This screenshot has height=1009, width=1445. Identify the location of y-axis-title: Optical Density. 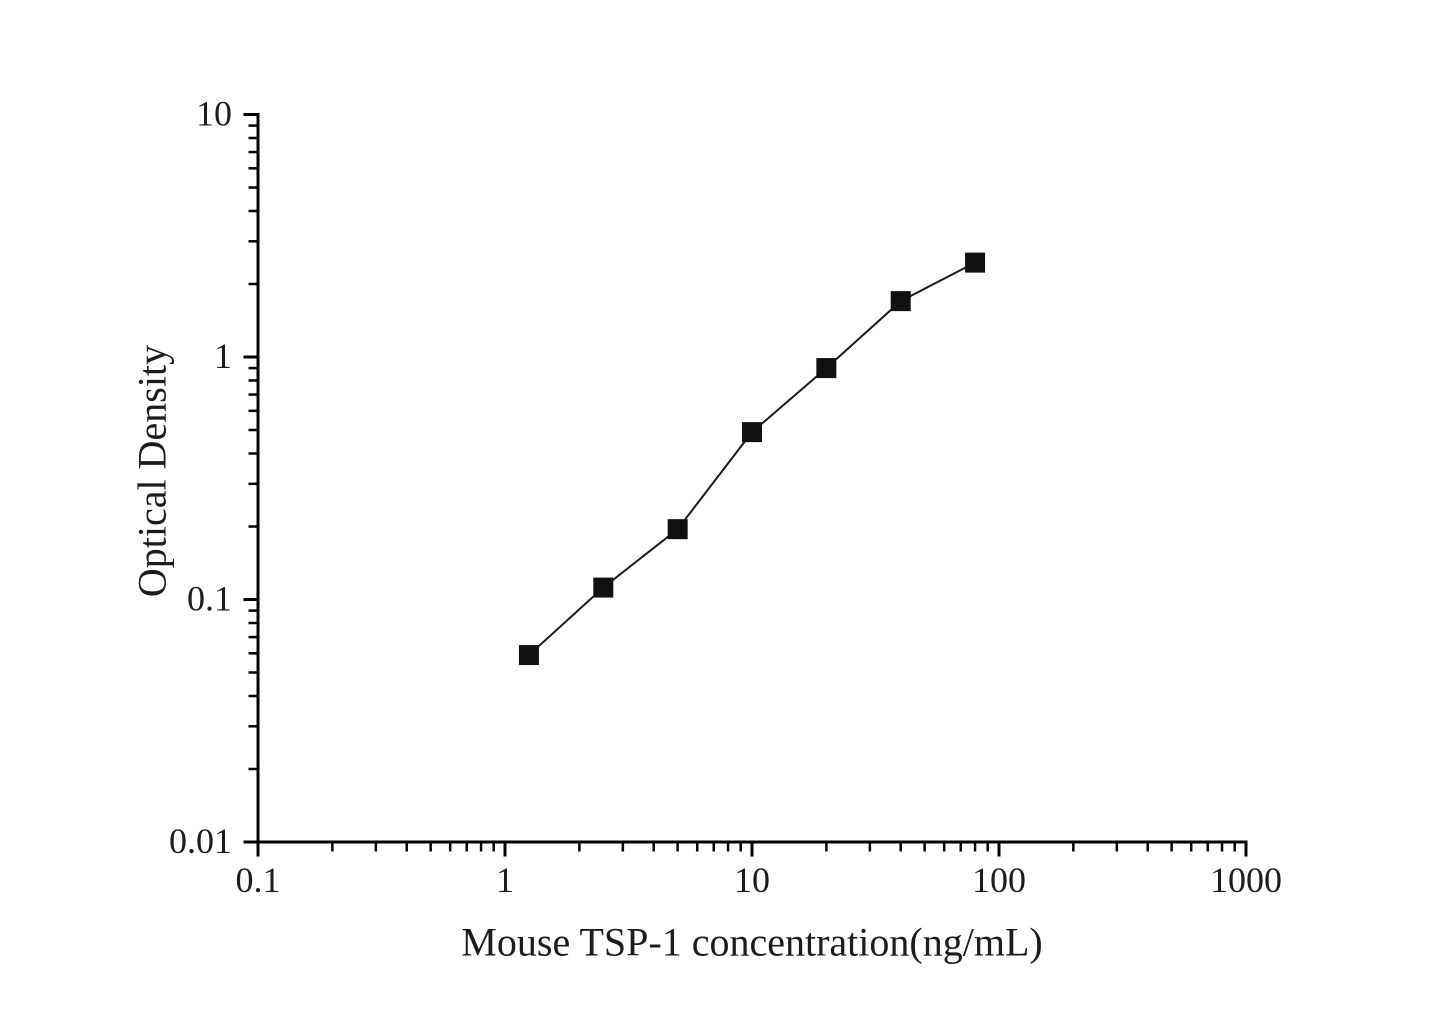
(152, 471).